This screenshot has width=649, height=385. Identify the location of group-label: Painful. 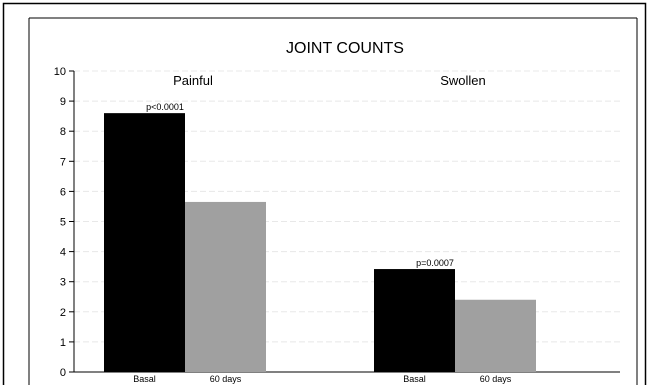
(193, 80).